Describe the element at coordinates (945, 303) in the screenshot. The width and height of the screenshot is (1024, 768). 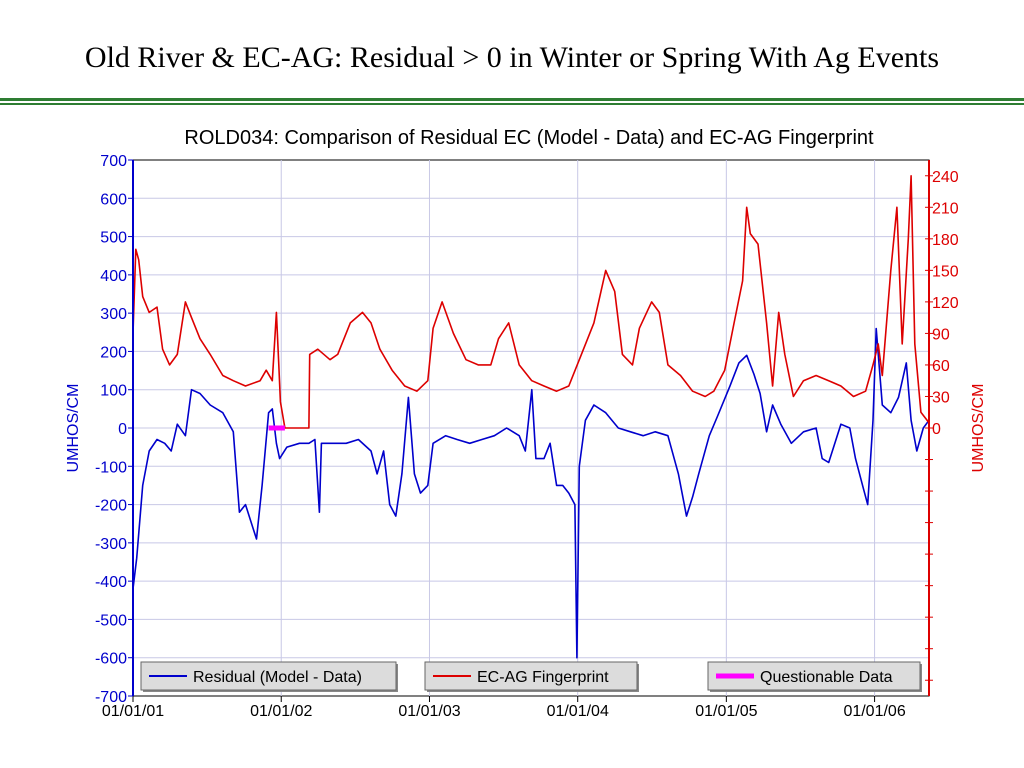
I see `y-right-tick-label: 120` at that location.